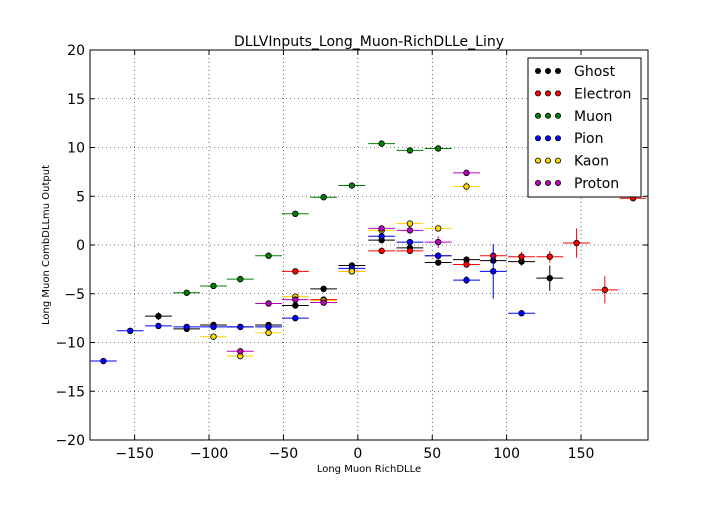 Image resolution: width=720 pixels, height=508 pixels. I want to click on y-tick-label: 5, so click(80, 197).